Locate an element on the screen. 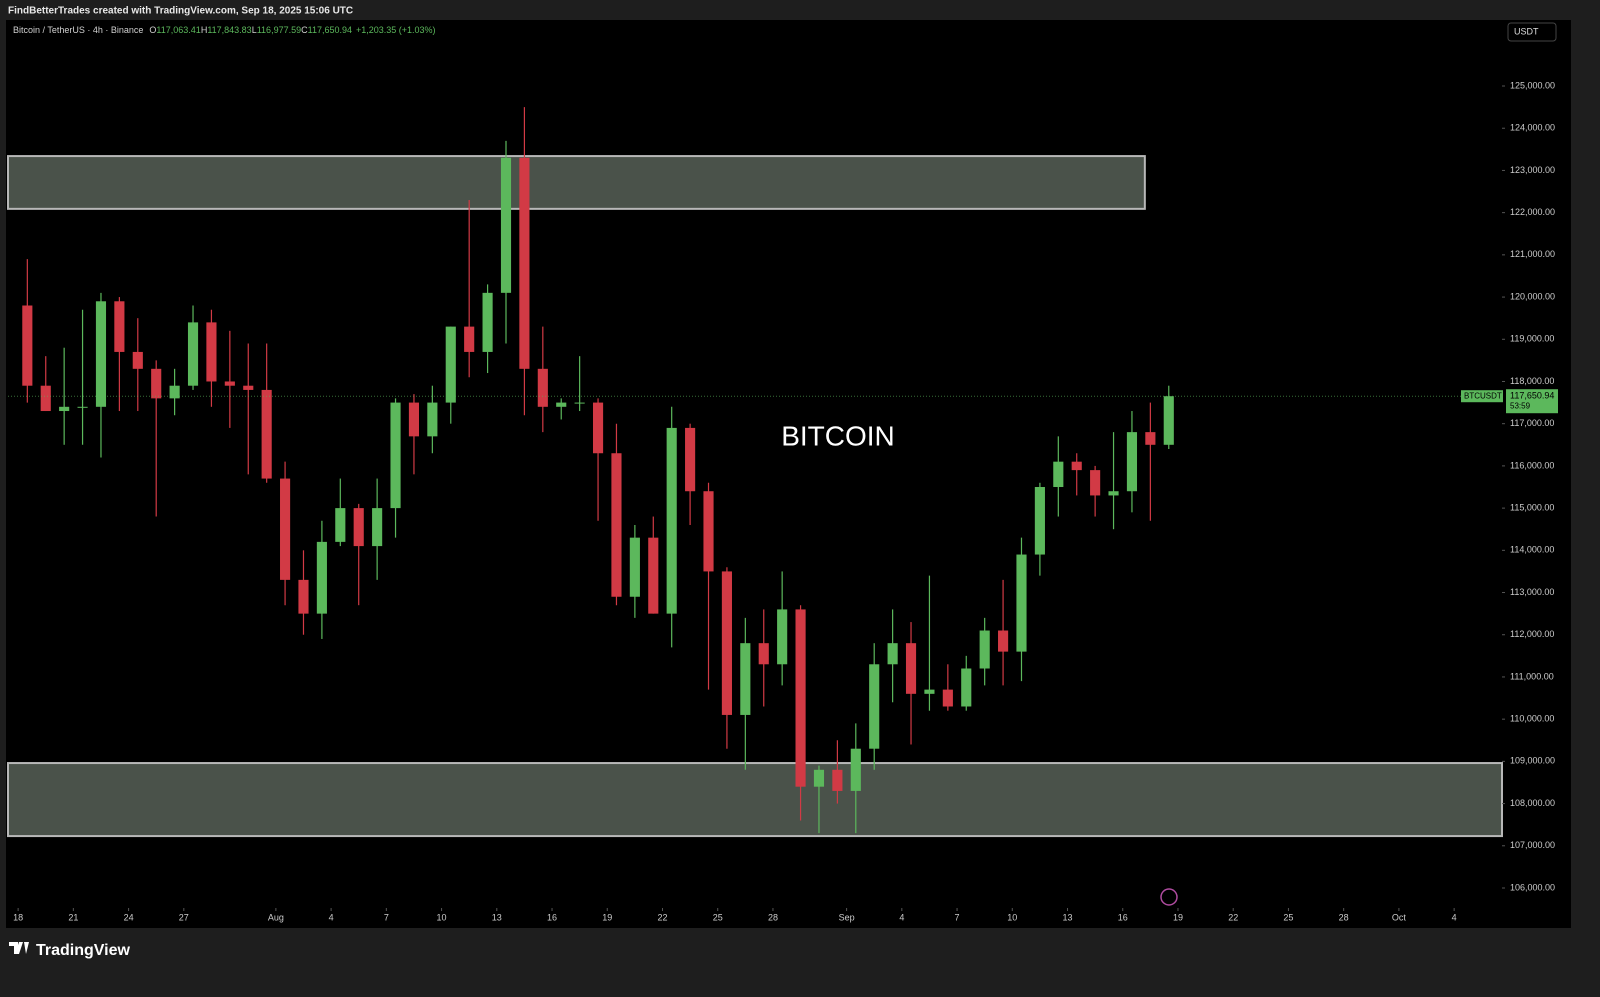  x-tick-label: 21 is located at coordinates (73, 917).